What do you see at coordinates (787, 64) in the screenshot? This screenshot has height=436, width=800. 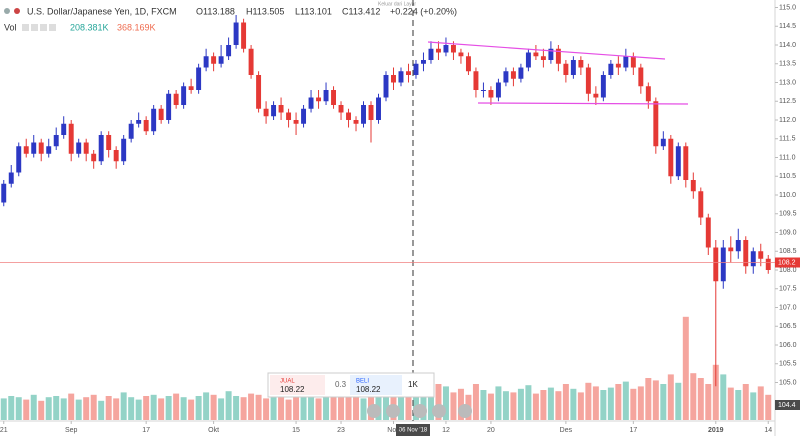 I see `y-tick-label: 113.5` at bounding box center [787, 64].